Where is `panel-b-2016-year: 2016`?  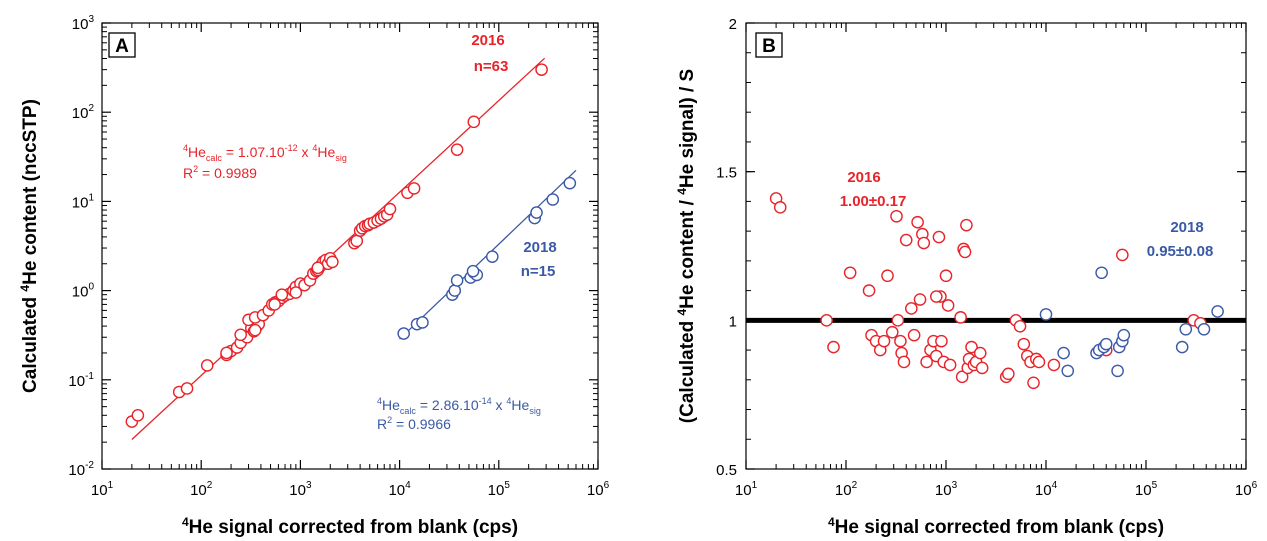 panel-b-2016-year: 2016 is located at coordinates (863, 177).